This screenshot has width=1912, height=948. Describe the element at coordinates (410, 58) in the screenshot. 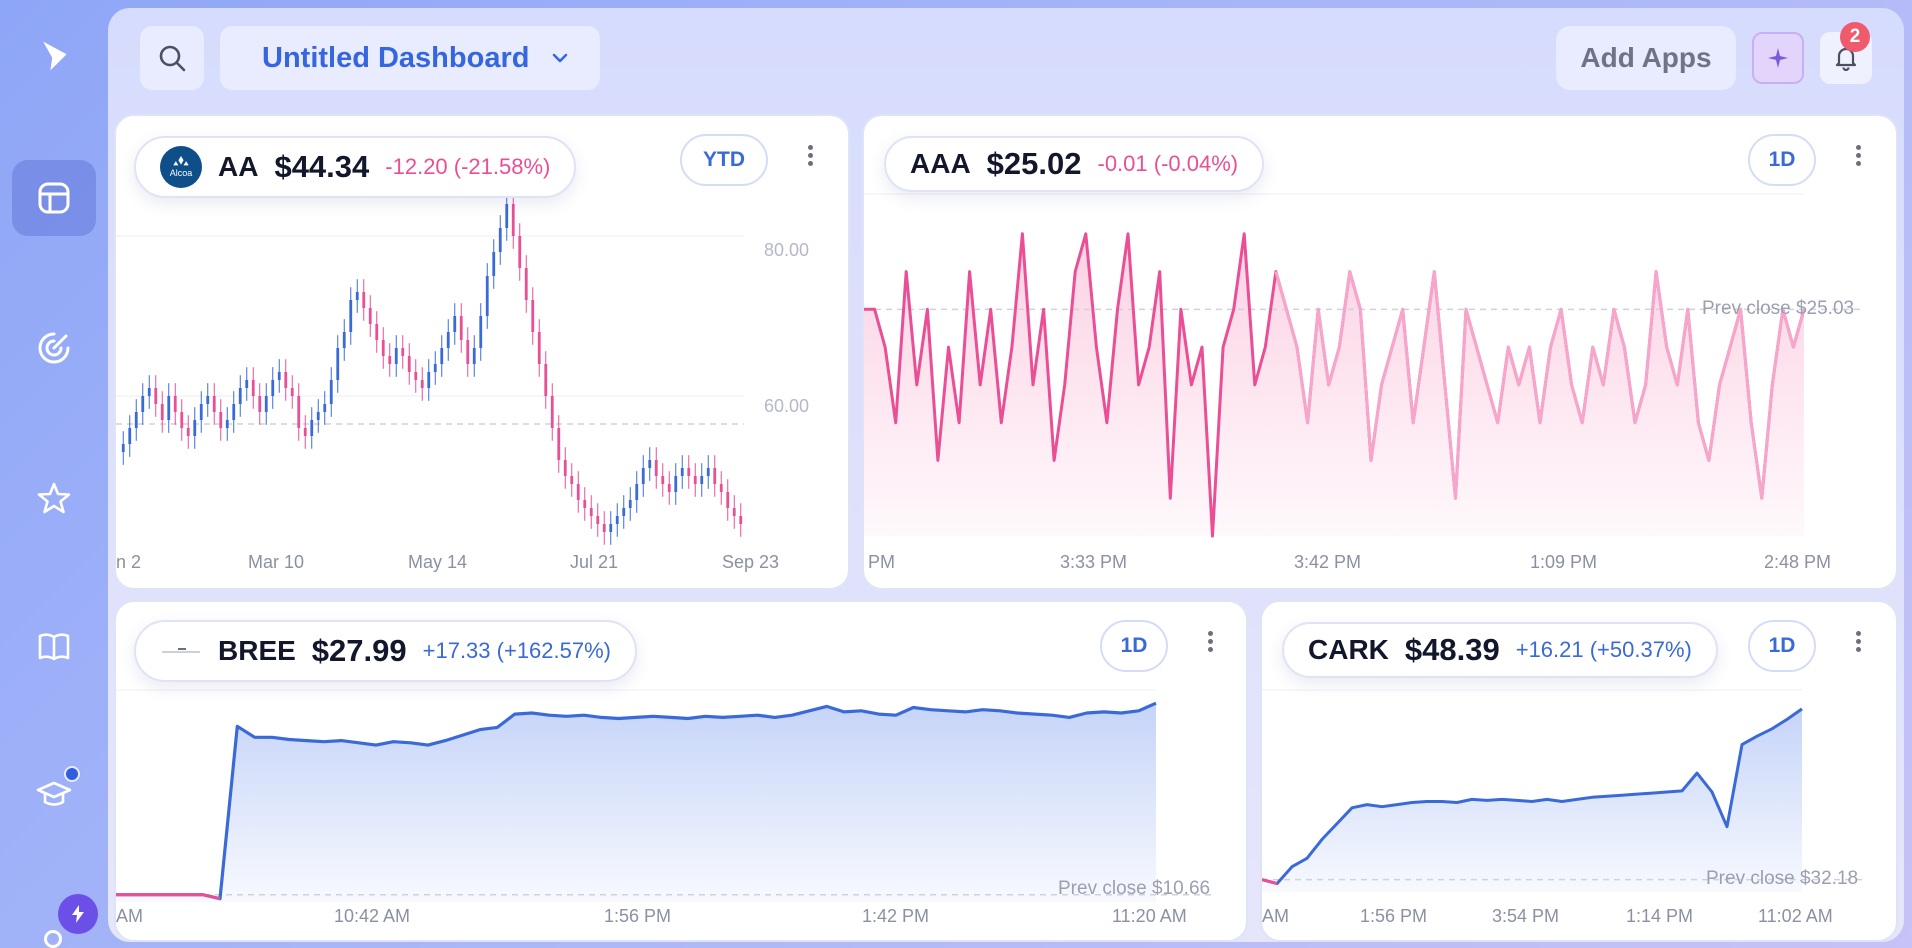

I see `dashboard-selector: Untitled Dashboard` at that location.